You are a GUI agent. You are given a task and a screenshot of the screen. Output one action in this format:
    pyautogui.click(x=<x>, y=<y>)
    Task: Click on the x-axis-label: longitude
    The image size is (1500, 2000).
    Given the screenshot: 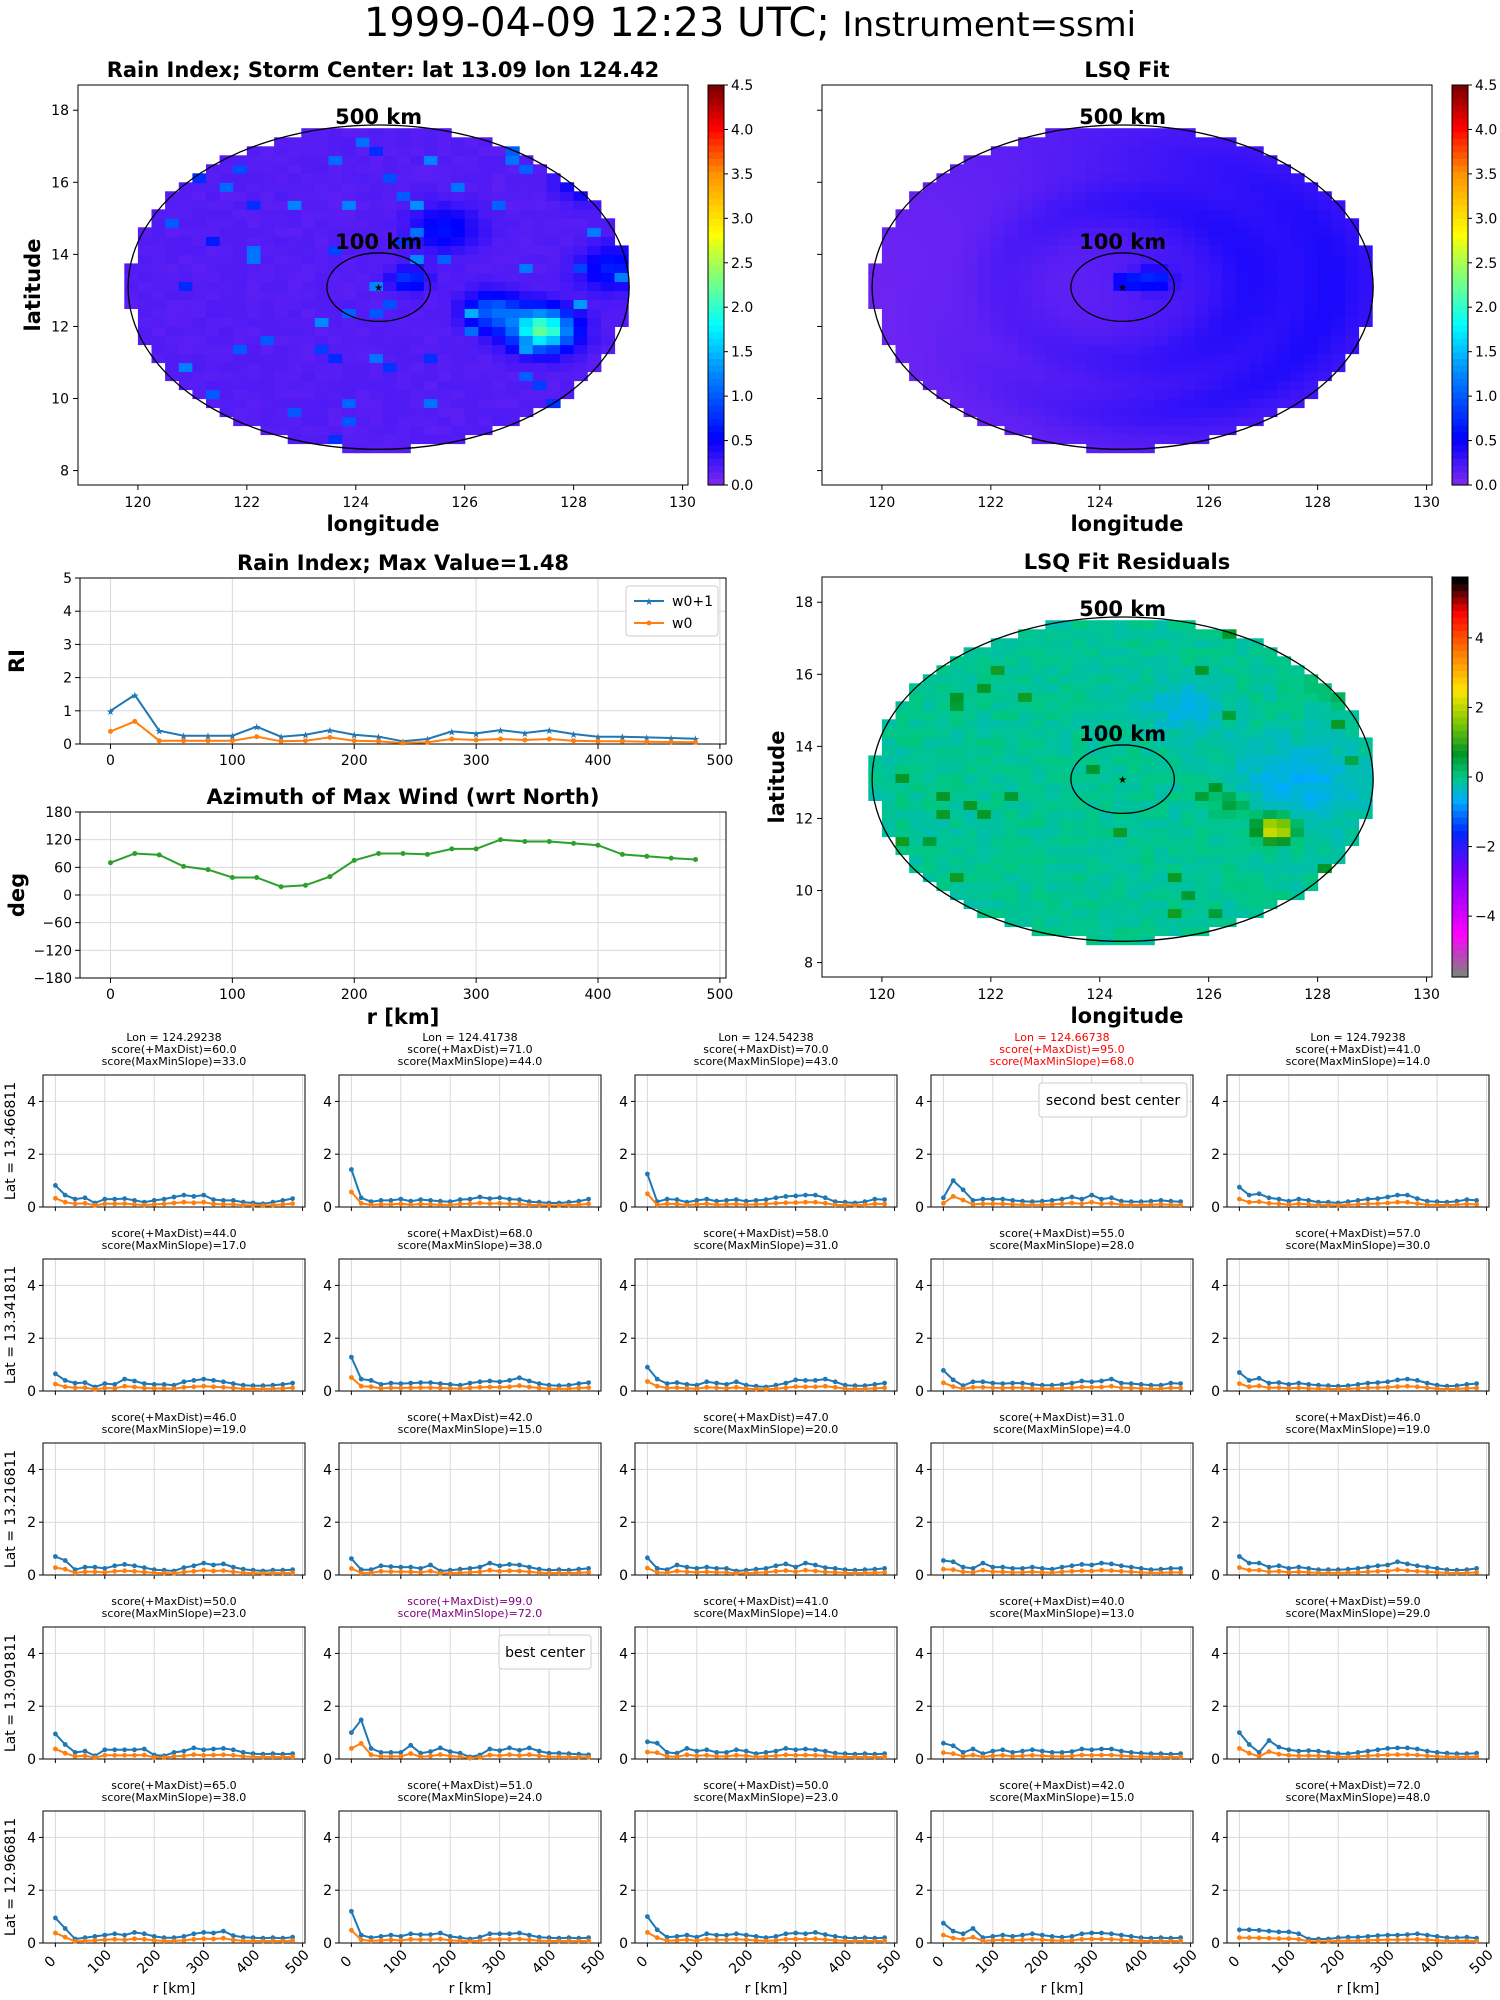 What is the action you would take?
    pyautogui.click(x=1126, y=524)
    